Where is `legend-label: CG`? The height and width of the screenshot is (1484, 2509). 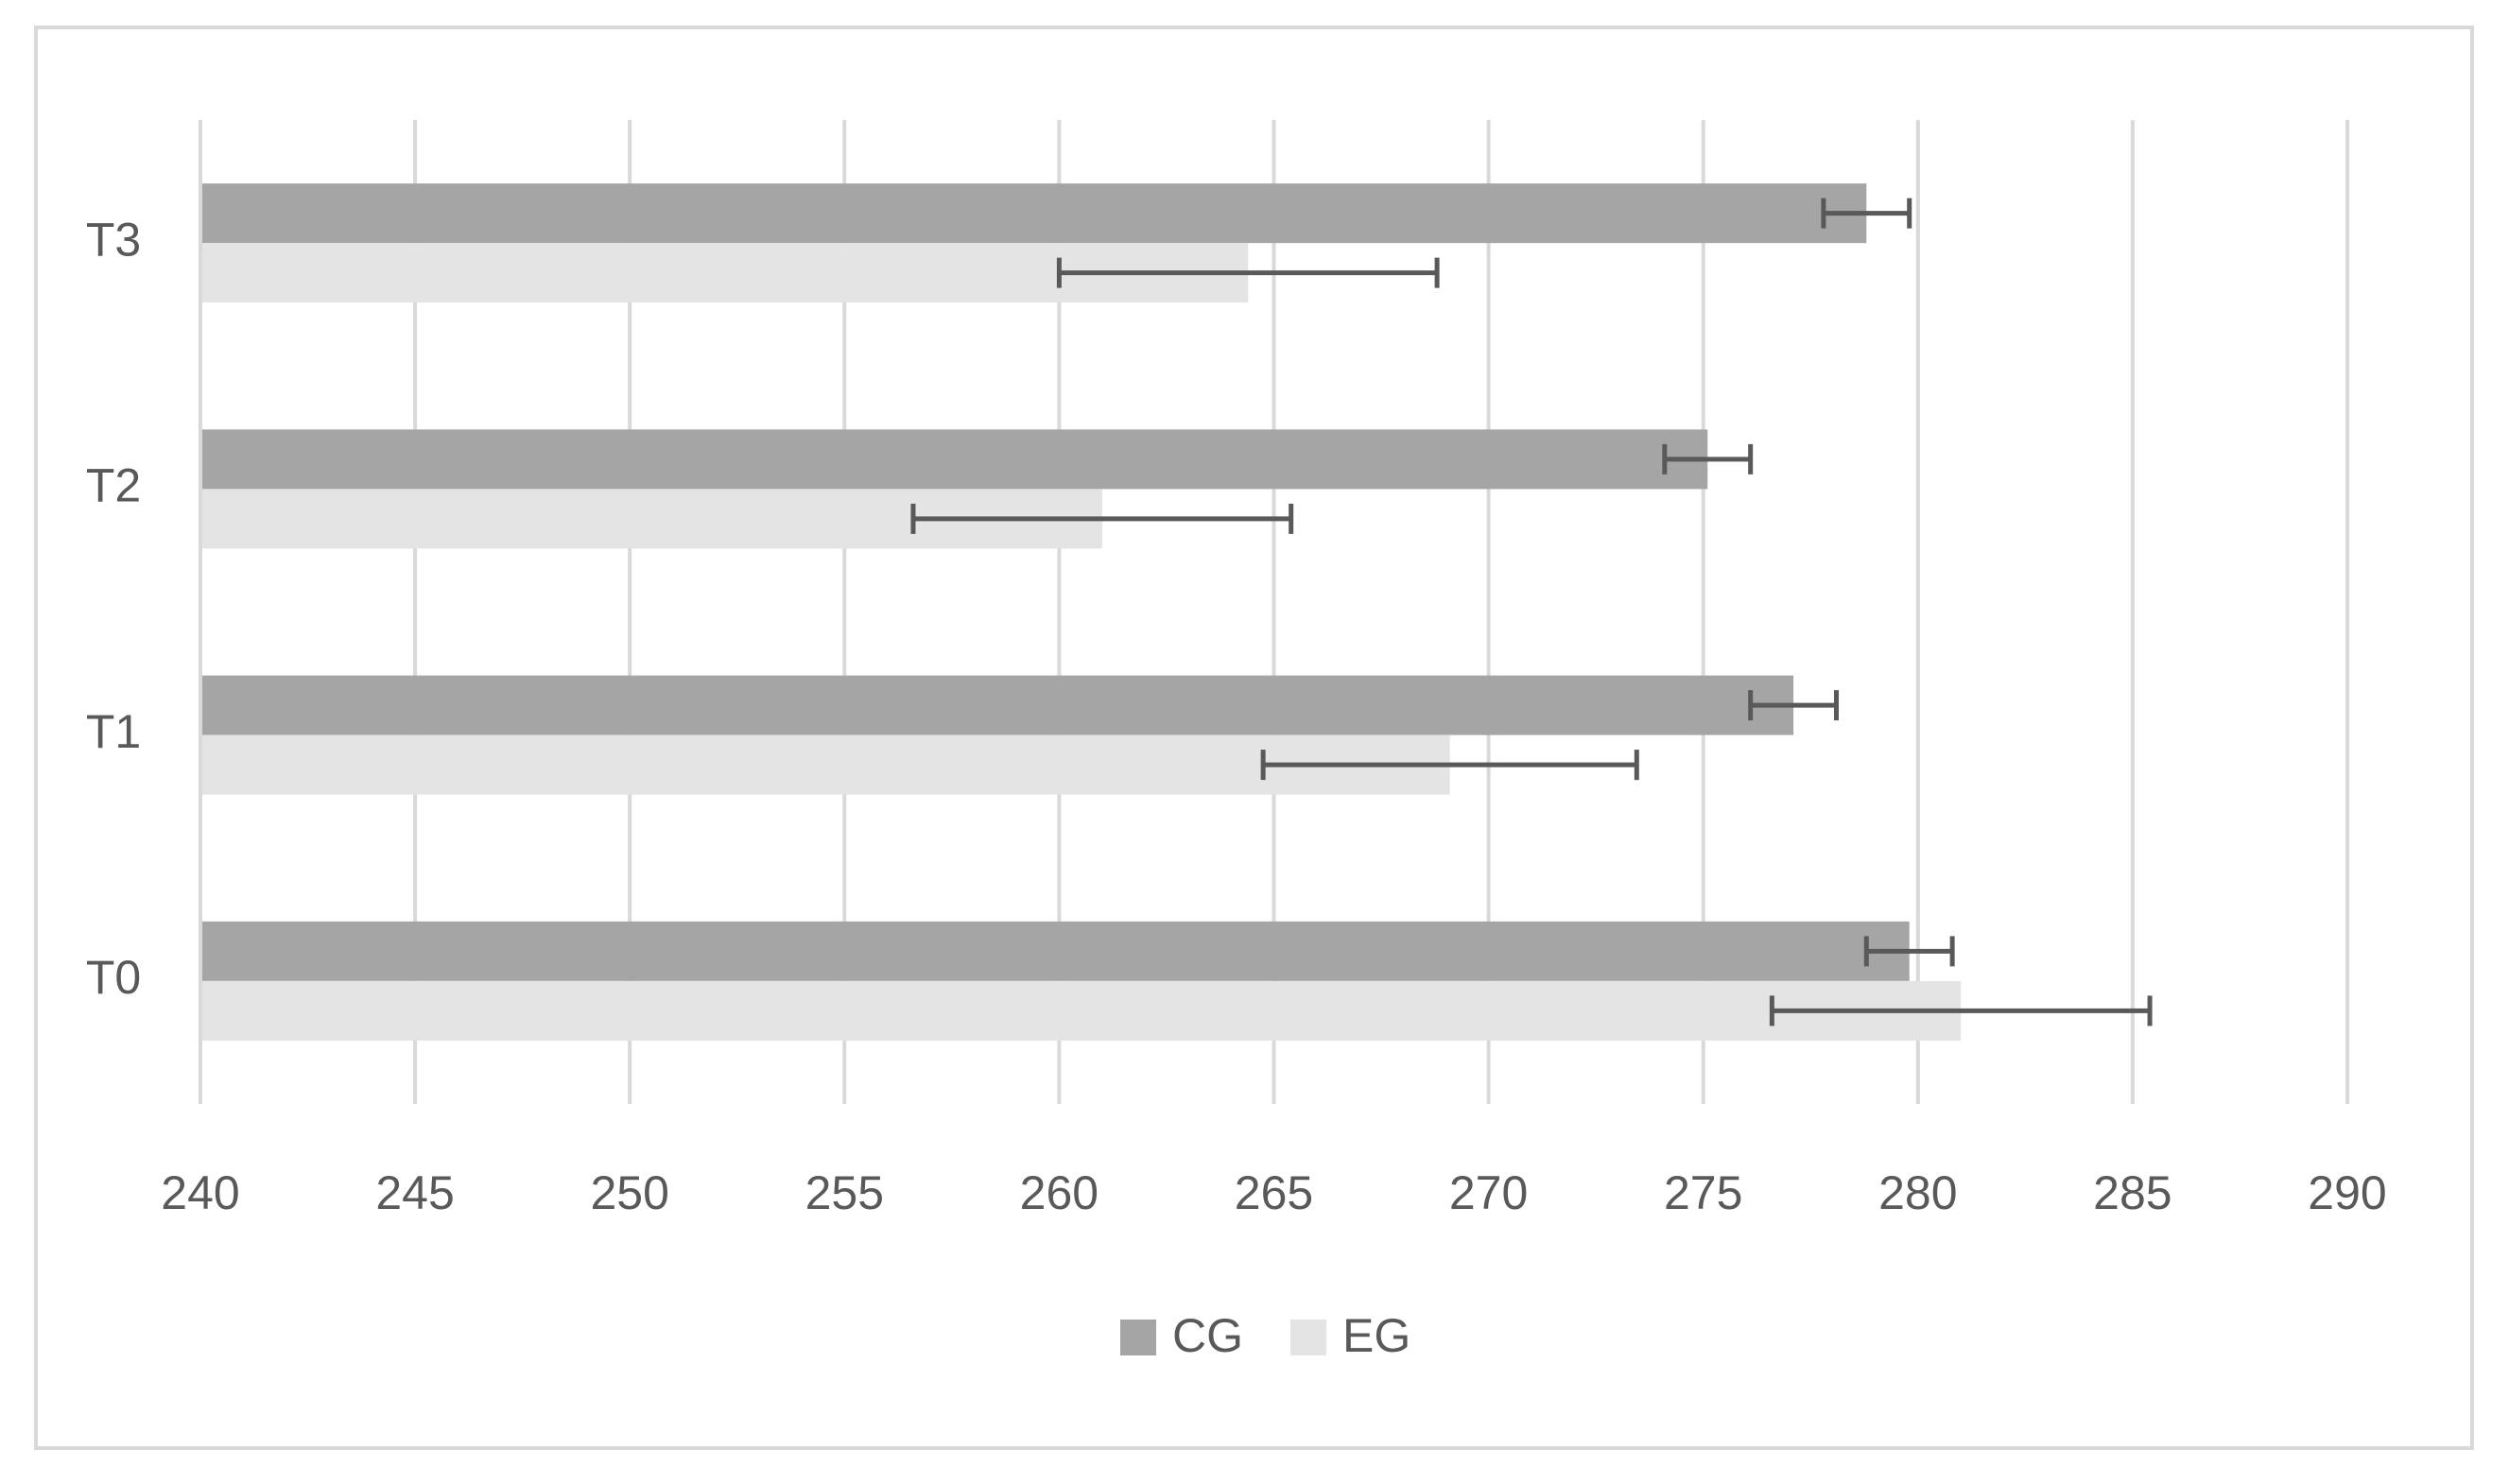 legend-label: CG is located at coordinates (1208, 1336).